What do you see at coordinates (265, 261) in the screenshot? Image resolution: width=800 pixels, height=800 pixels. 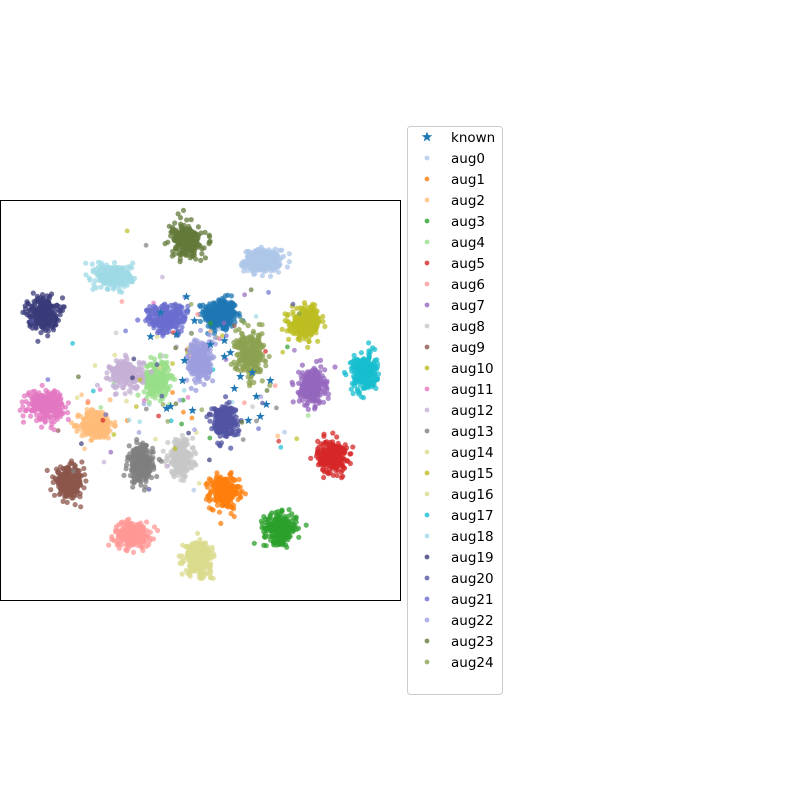 I see `cluster-aug0` at bounding box center [265, 261].